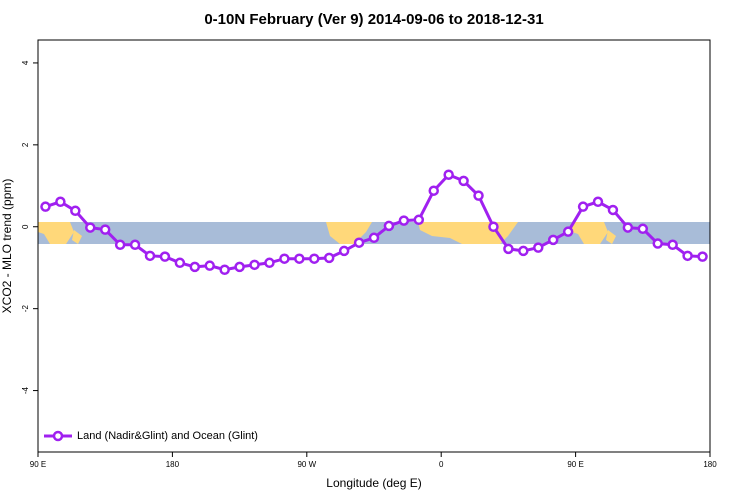  What do you see at coordinates (25, 62) in the screenshot?
I see `y-tick-label: 4` at bounding box center [25, 62].